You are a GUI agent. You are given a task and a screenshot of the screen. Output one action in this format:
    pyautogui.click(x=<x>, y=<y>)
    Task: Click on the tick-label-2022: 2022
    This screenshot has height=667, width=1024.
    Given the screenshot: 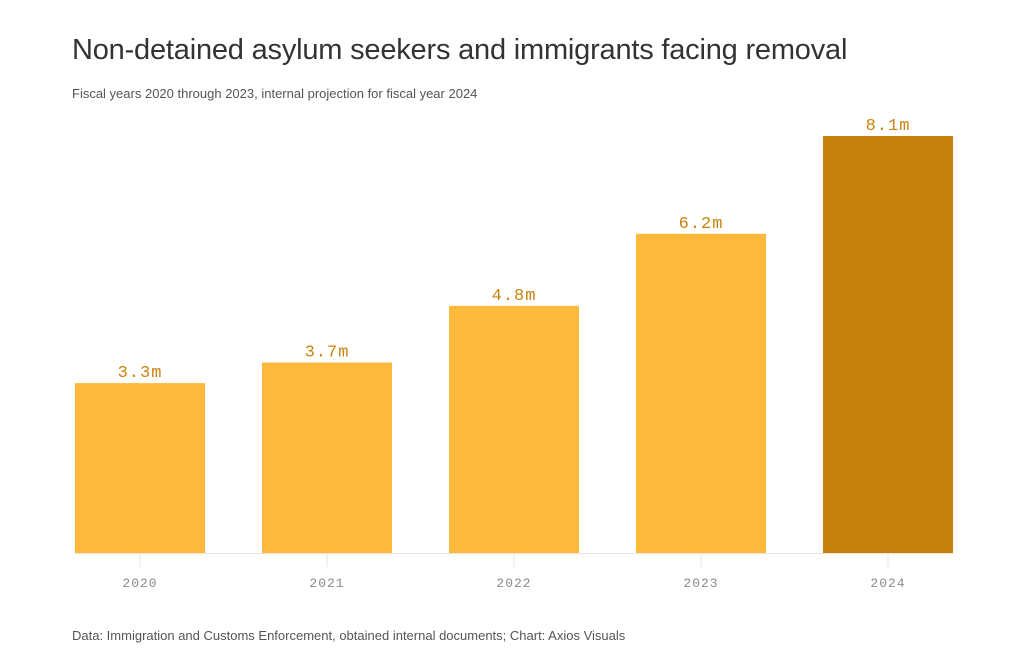 What is the action you would take?
    pyautogui.click(x=513, y=583)
    